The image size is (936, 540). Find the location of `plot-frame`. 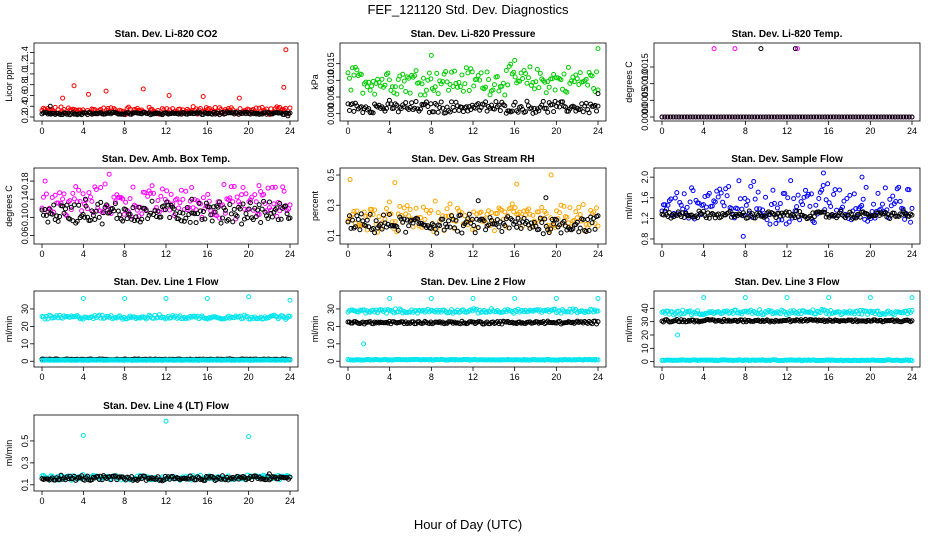

plot-frame is located at coordinates (166, 329).